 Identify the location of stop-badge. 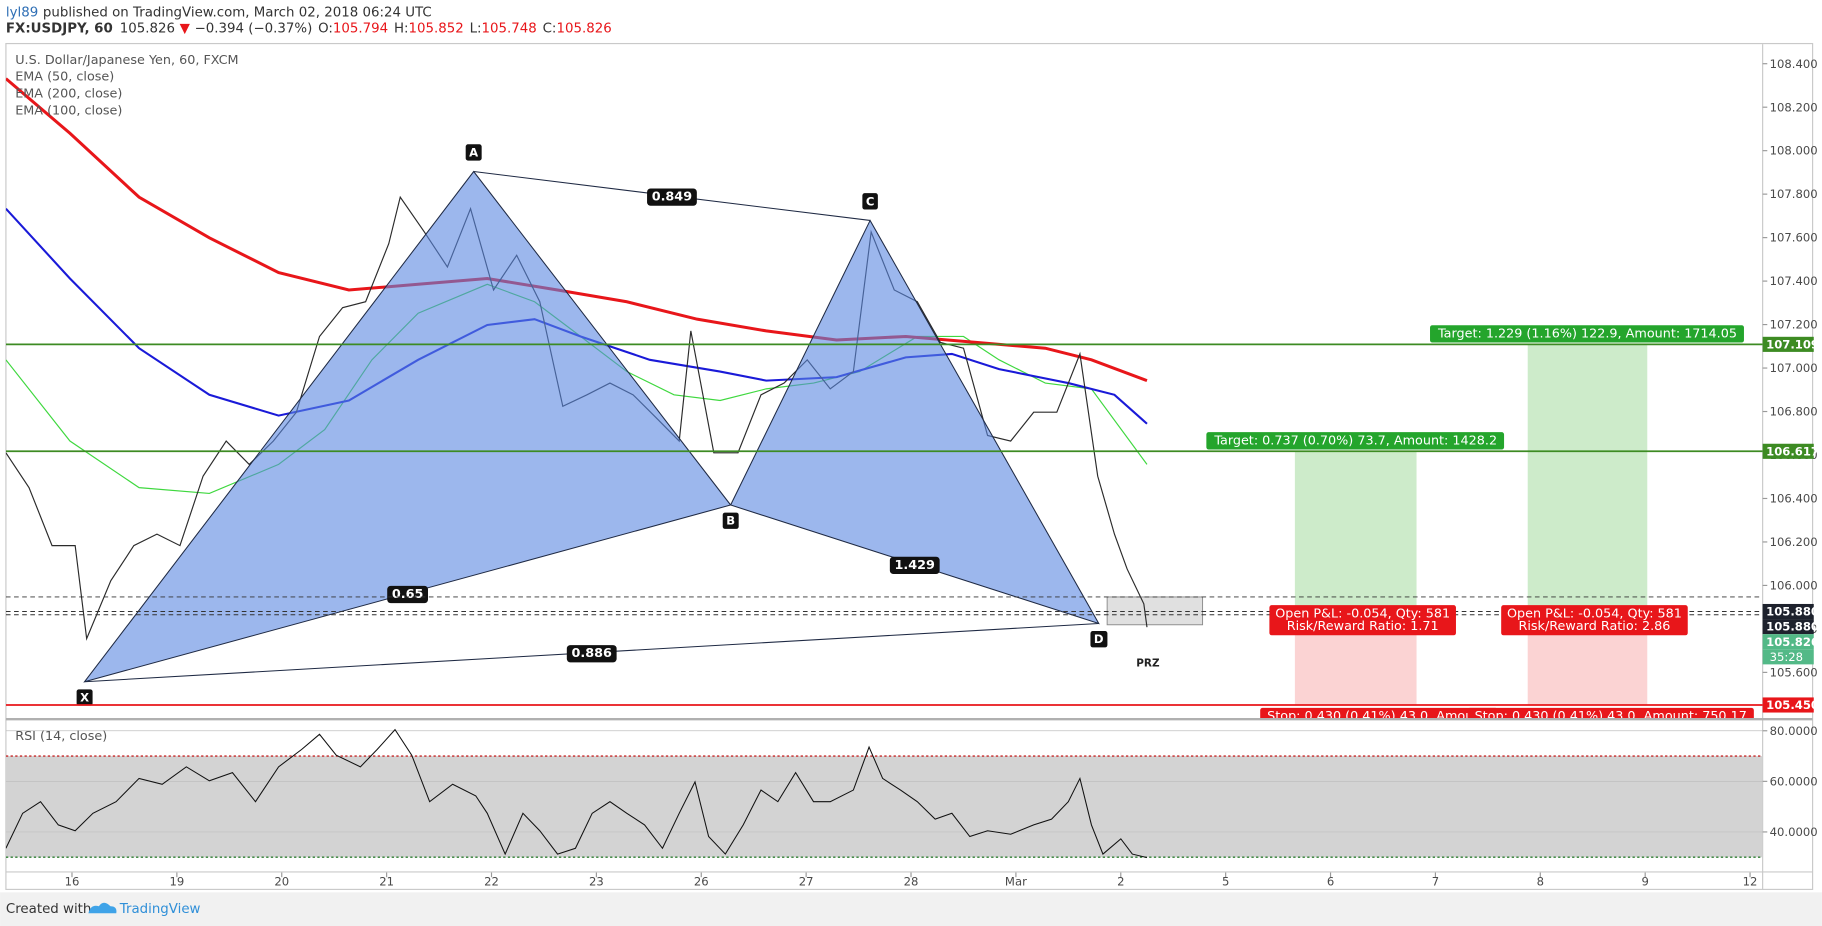
(1379, 713).